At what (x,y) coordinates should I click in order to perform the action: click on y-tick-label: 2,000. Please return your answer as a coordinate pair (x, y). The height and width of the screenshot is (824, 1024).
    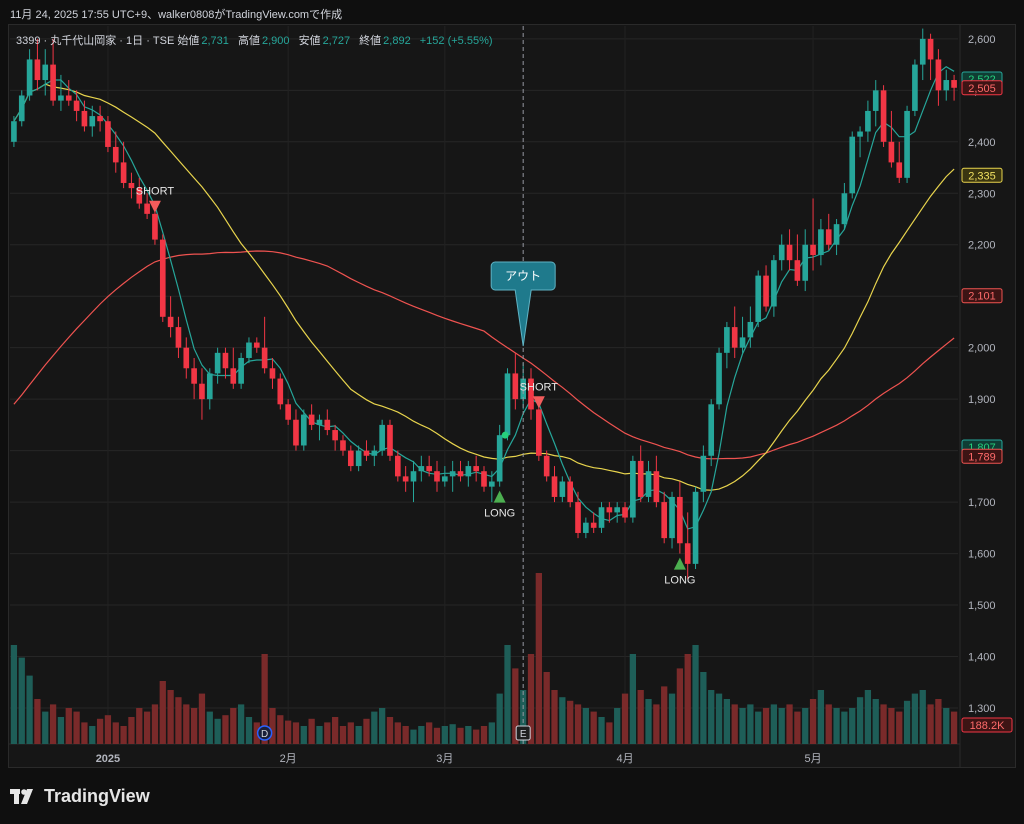
    Looking at the image, I should click on (982, 349).